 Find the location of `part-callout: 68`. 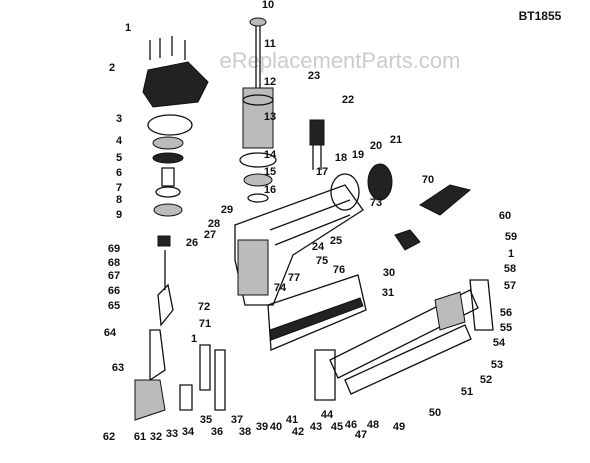

part-callout: 68 is located at coordinates (114, 263).